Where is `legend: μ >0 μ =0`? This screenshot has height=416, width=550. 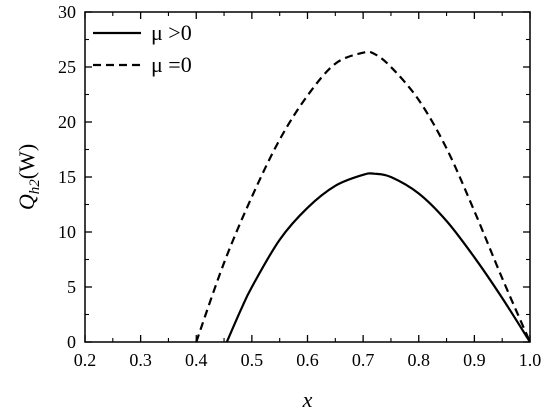
legend: μ >0 μ =0 is located at coordinates (142, 48).